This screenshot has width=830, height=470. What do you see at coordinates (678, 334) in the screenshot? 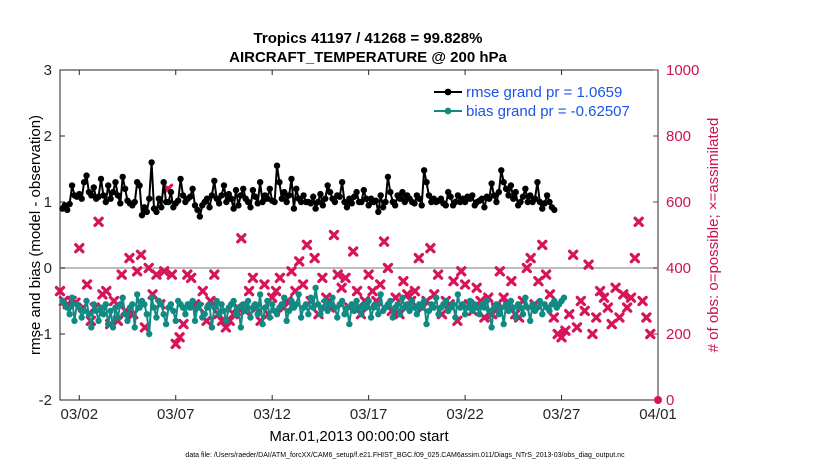
I see `y-tick-label-right-1: 200` at bounding box center [678, 334].